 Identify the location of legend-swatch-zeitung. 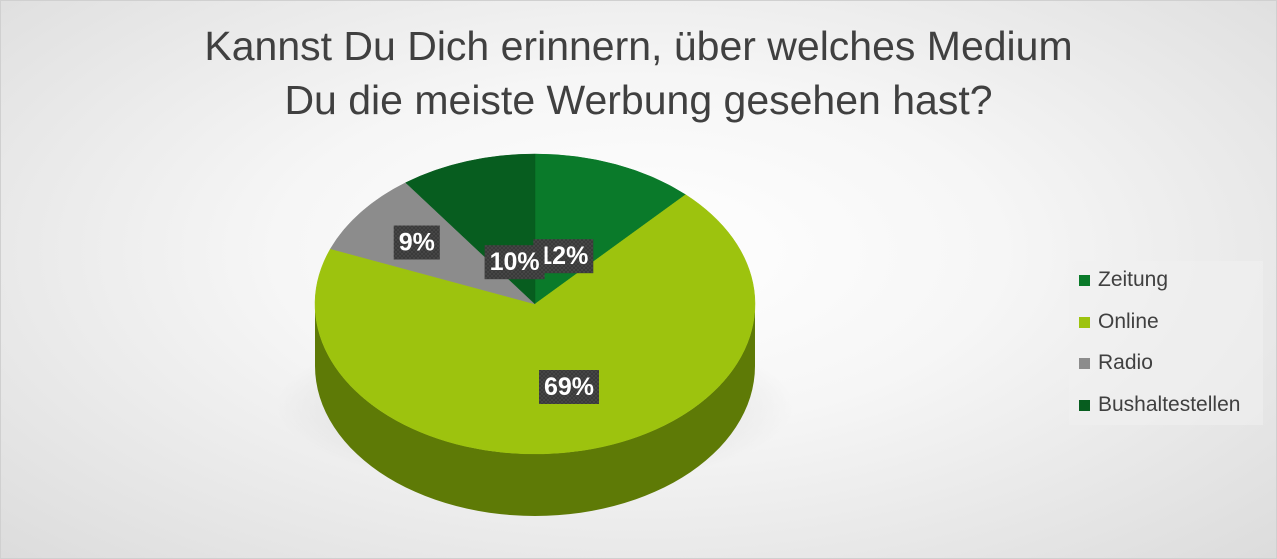
(1084, 280).